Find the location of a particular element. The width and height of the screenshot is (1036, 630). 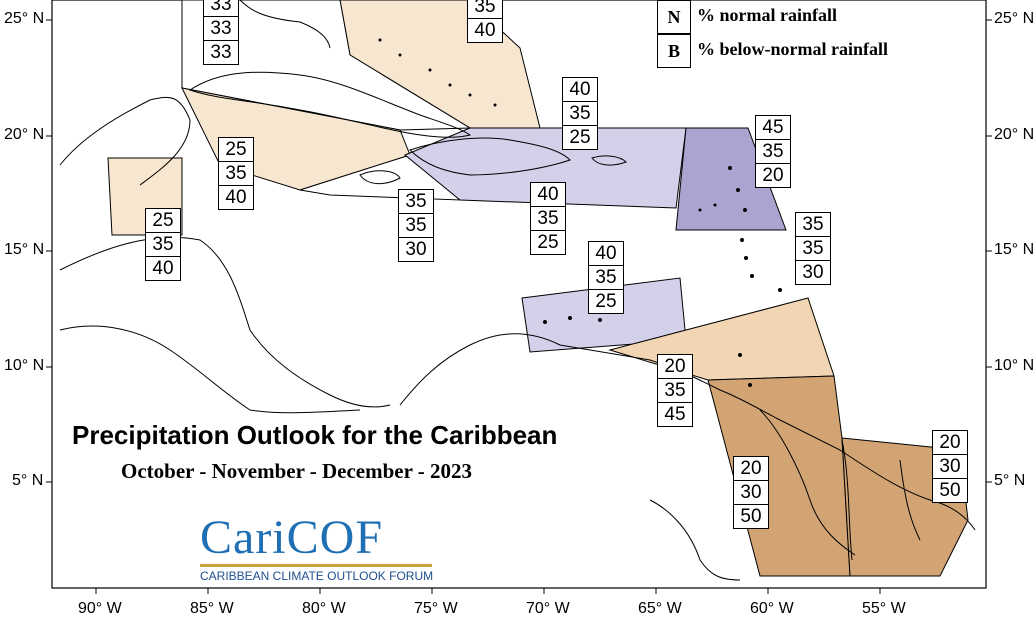

prob-box-trinidad: 20 35 45 is located at coordinates (675, 390).